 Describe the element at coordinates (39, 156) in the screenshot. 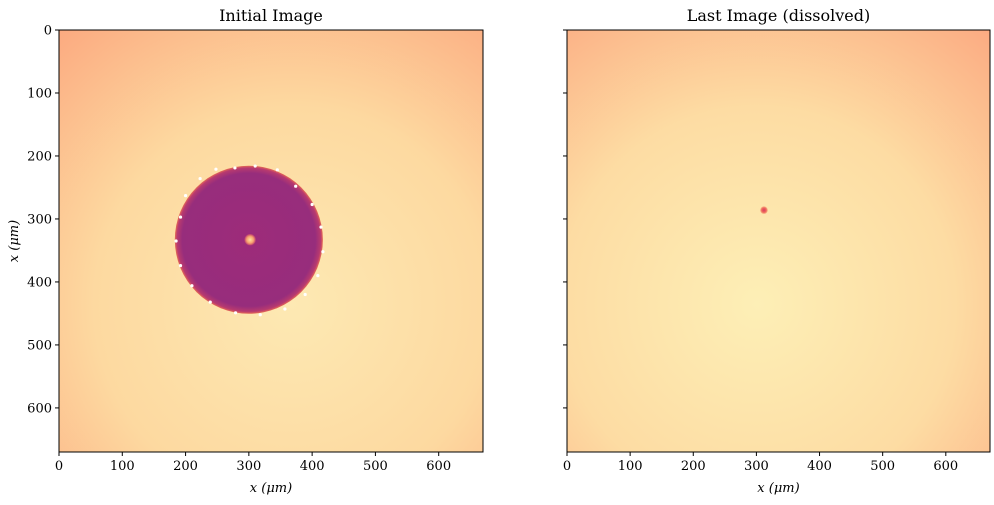

I see `y-tick-label: 200` at that location.